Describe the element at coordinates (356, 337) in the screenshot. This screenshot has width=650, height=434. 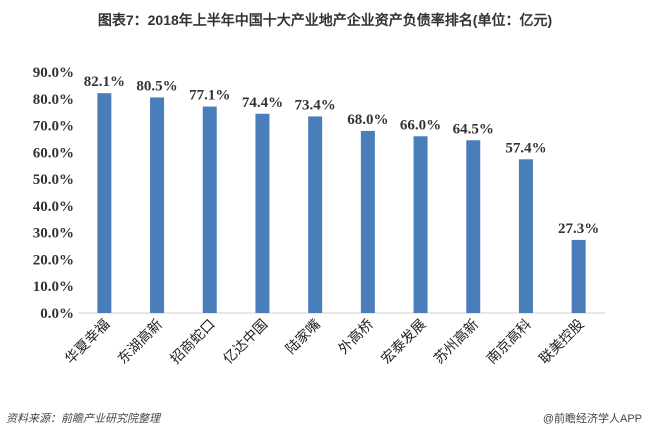
I see `x-tick-label: 外高桥` at that location.